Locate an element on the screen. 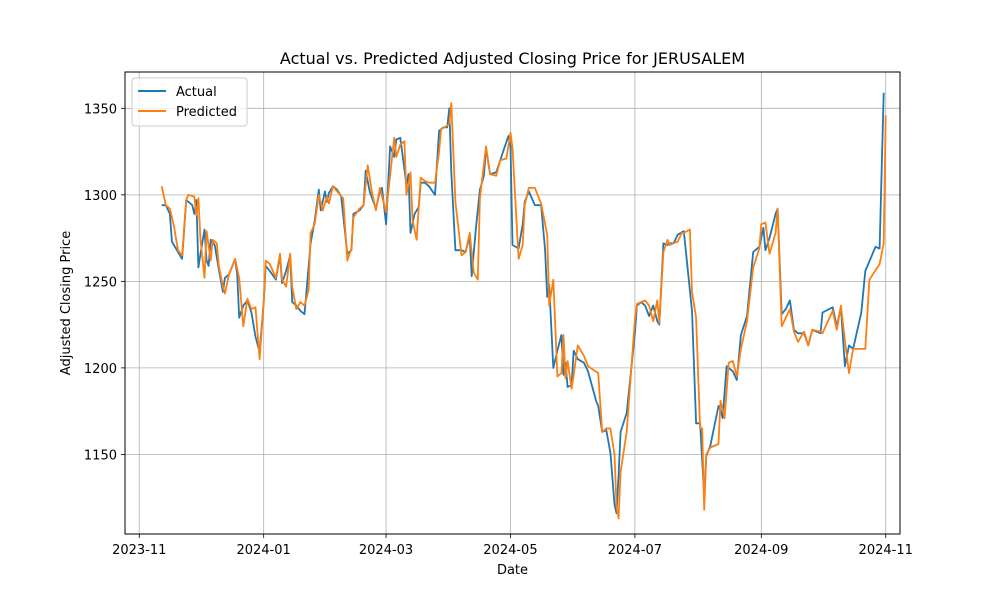 This screenshot has height=600, width=1000. x-tick-label: 2024-05 is located at coordinates (510, 550).